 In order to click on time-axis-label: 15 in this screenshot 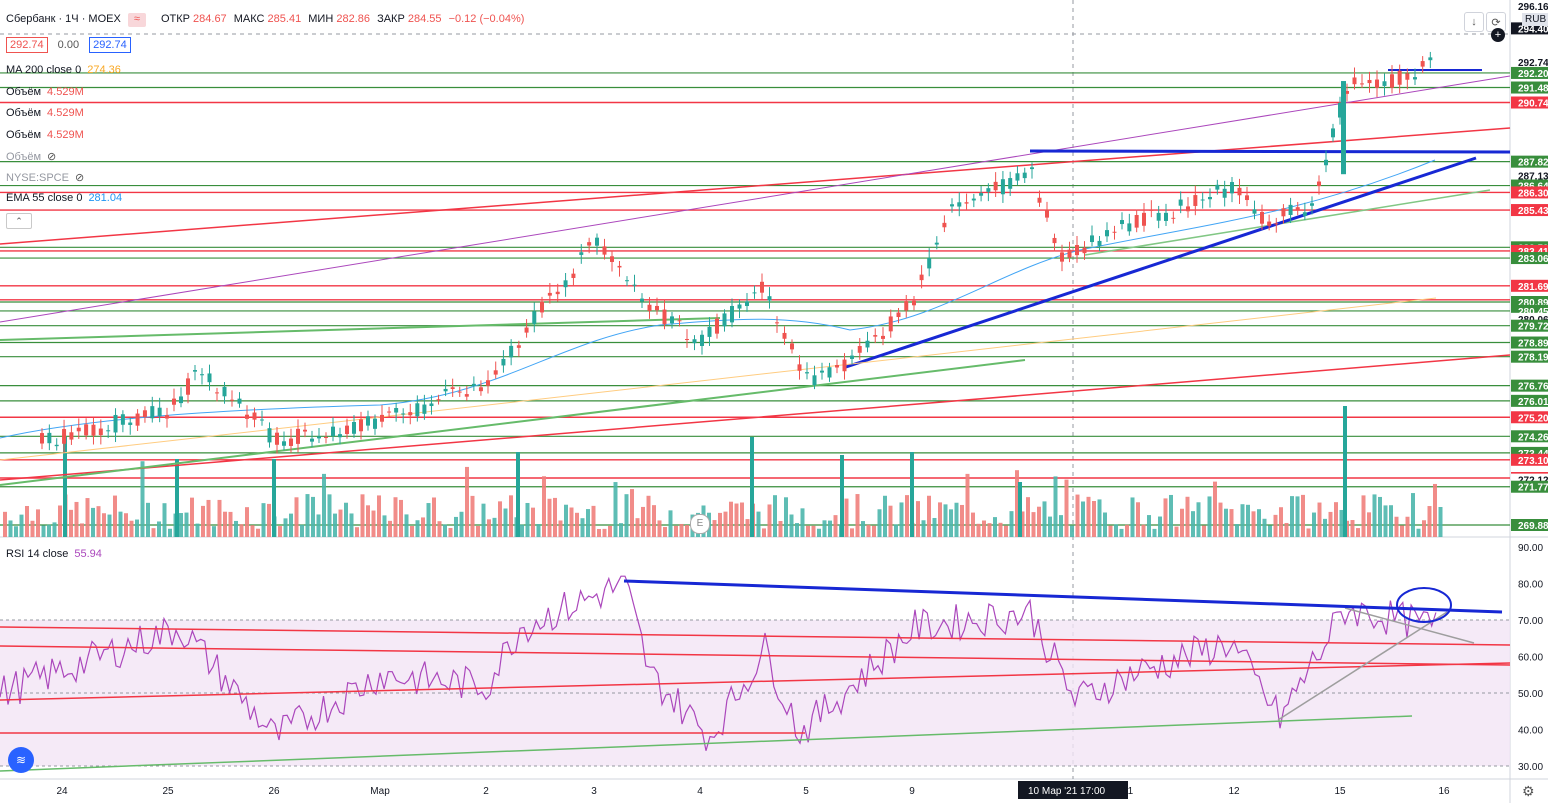, I will do `click(1340, 791)`.